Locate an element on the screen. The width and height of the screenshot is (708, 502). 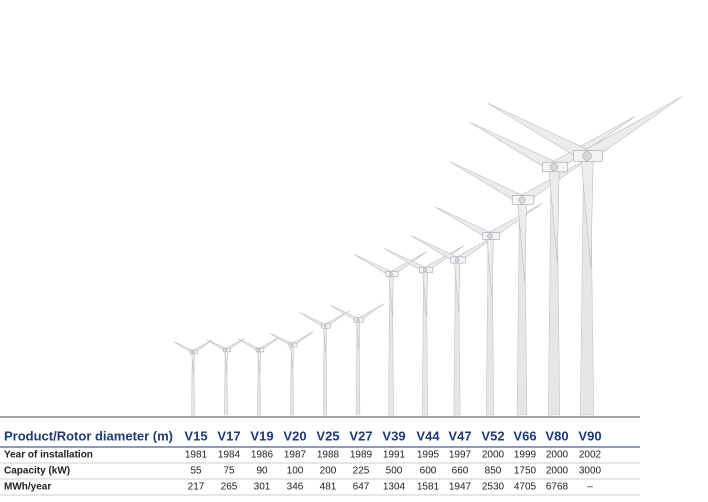
cell: 1997 is located at coordinates (460, 455).